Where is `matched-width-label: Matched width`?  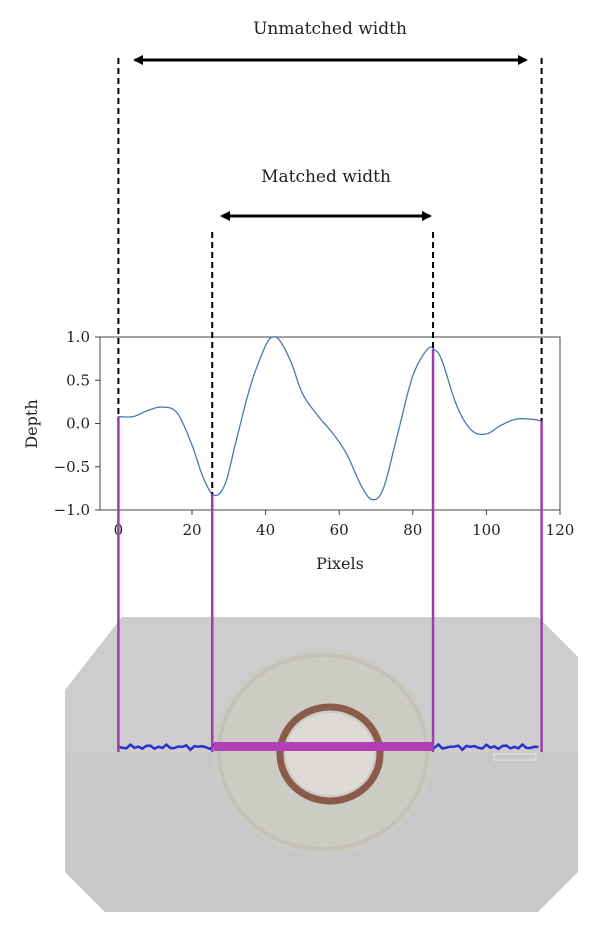
matched-width-label: Matched width is located at coordinates (326, 177).